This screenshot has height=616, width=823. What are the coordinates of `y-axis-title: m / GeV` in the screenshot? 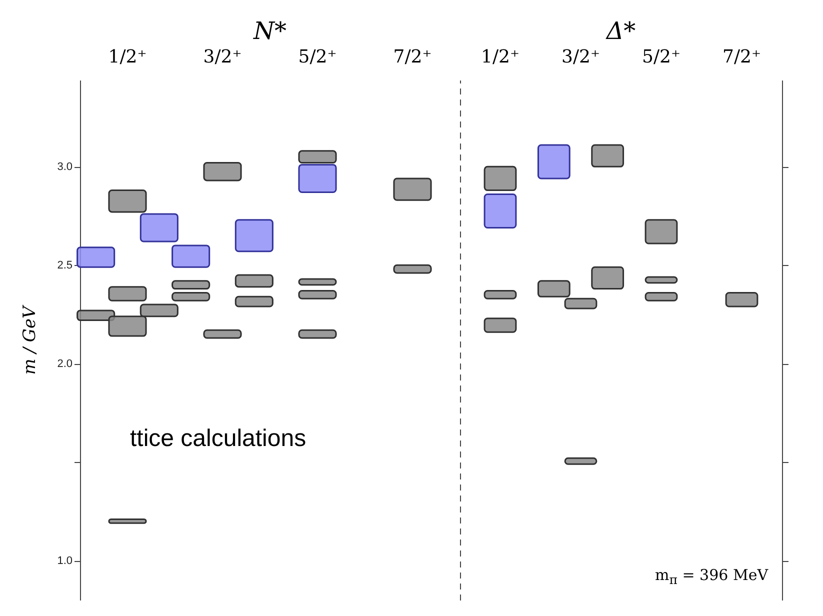 It's located at (30, 339).